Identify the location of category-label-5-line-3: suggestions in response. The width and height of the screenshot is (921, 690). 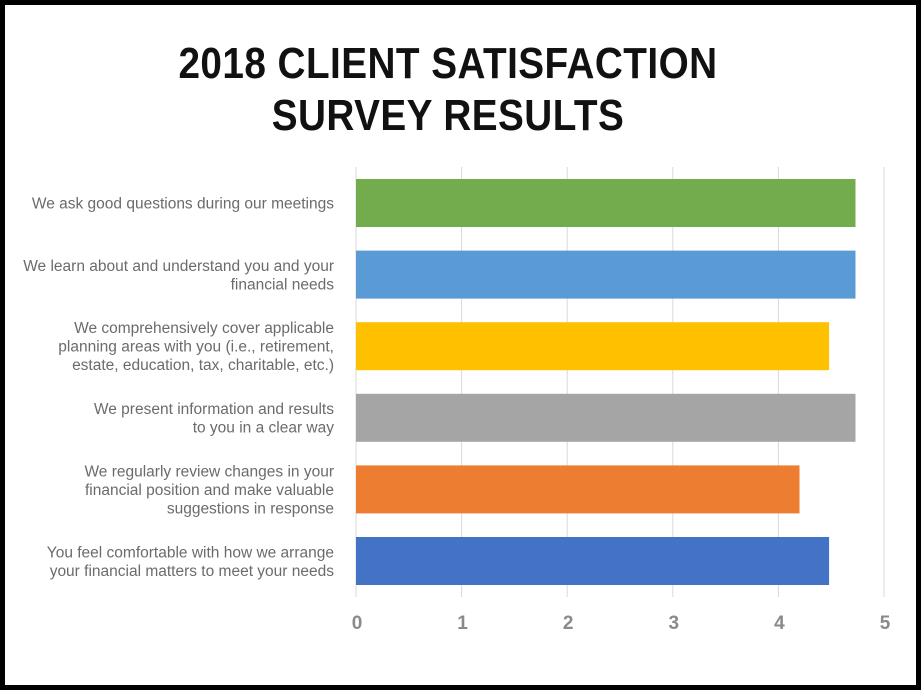
(250, 508).